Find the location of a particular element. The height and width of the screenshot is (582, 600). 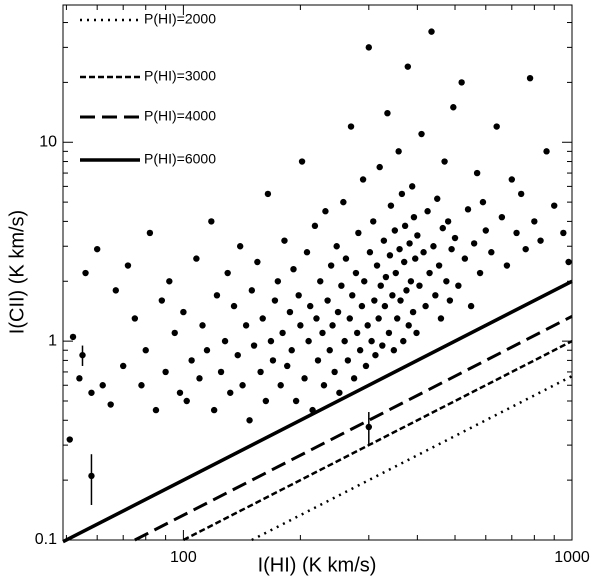

error-point is located at coordinates (369, 427).